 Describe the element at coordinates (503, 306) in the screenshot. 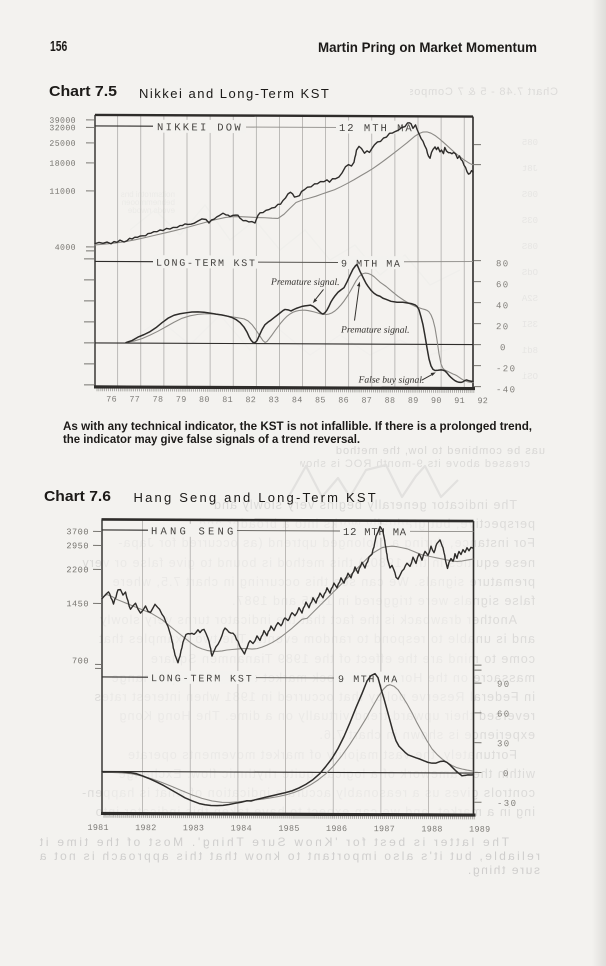

I see `svg-text: 40` at that location.